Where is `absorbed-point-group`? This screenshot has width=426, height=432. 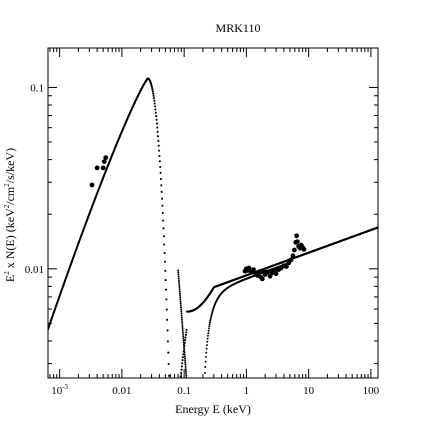 absorbed-point-group is located at coordinates (247, 321).